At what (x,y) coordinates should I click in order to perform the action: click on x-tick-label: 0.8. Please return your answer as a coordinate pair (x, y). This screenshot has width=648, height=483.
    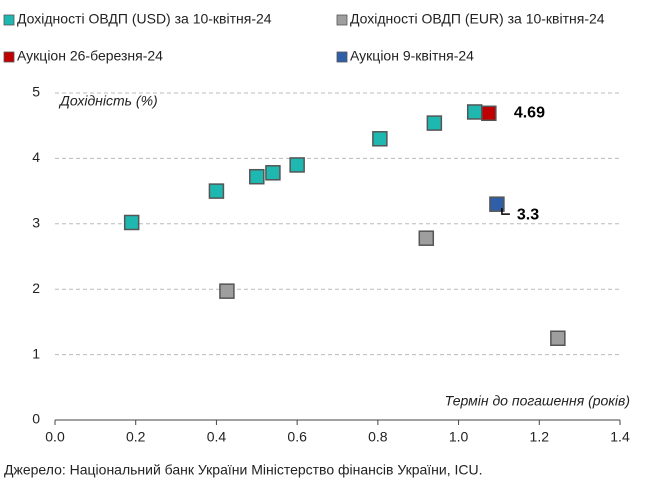
    Looking at the image, I should click on (378, 437).